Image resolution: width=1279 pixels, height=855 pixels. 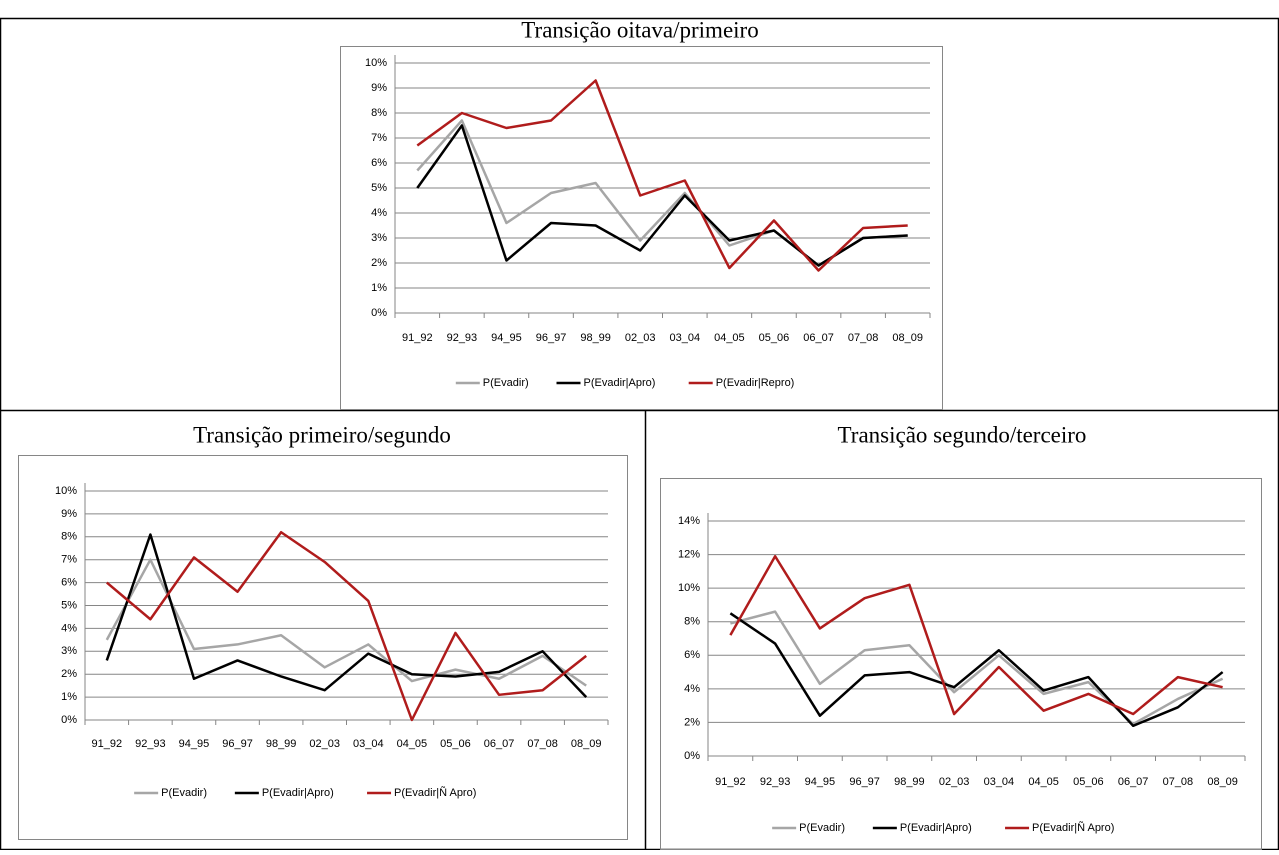 What do you see at coordinates (962, 434) in the screenshot?
I see `chart-title: Transição segundo/terceiro` at bounding box center [962, 434].